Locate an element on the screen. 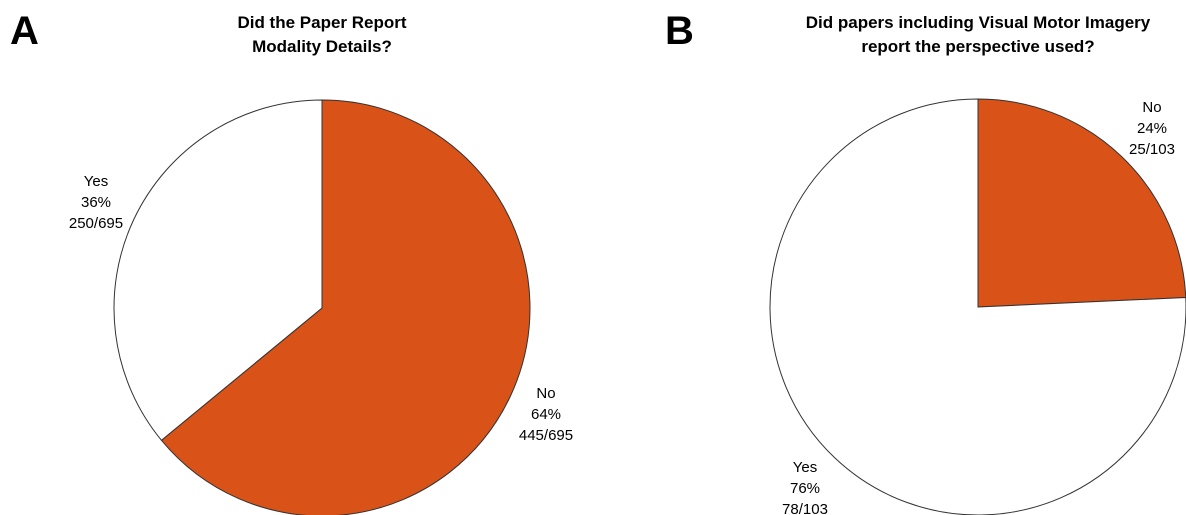 This screenshot has height=515, width=1186. pie-a-label-no-percent: 64% is located at coordinates (546, 414).